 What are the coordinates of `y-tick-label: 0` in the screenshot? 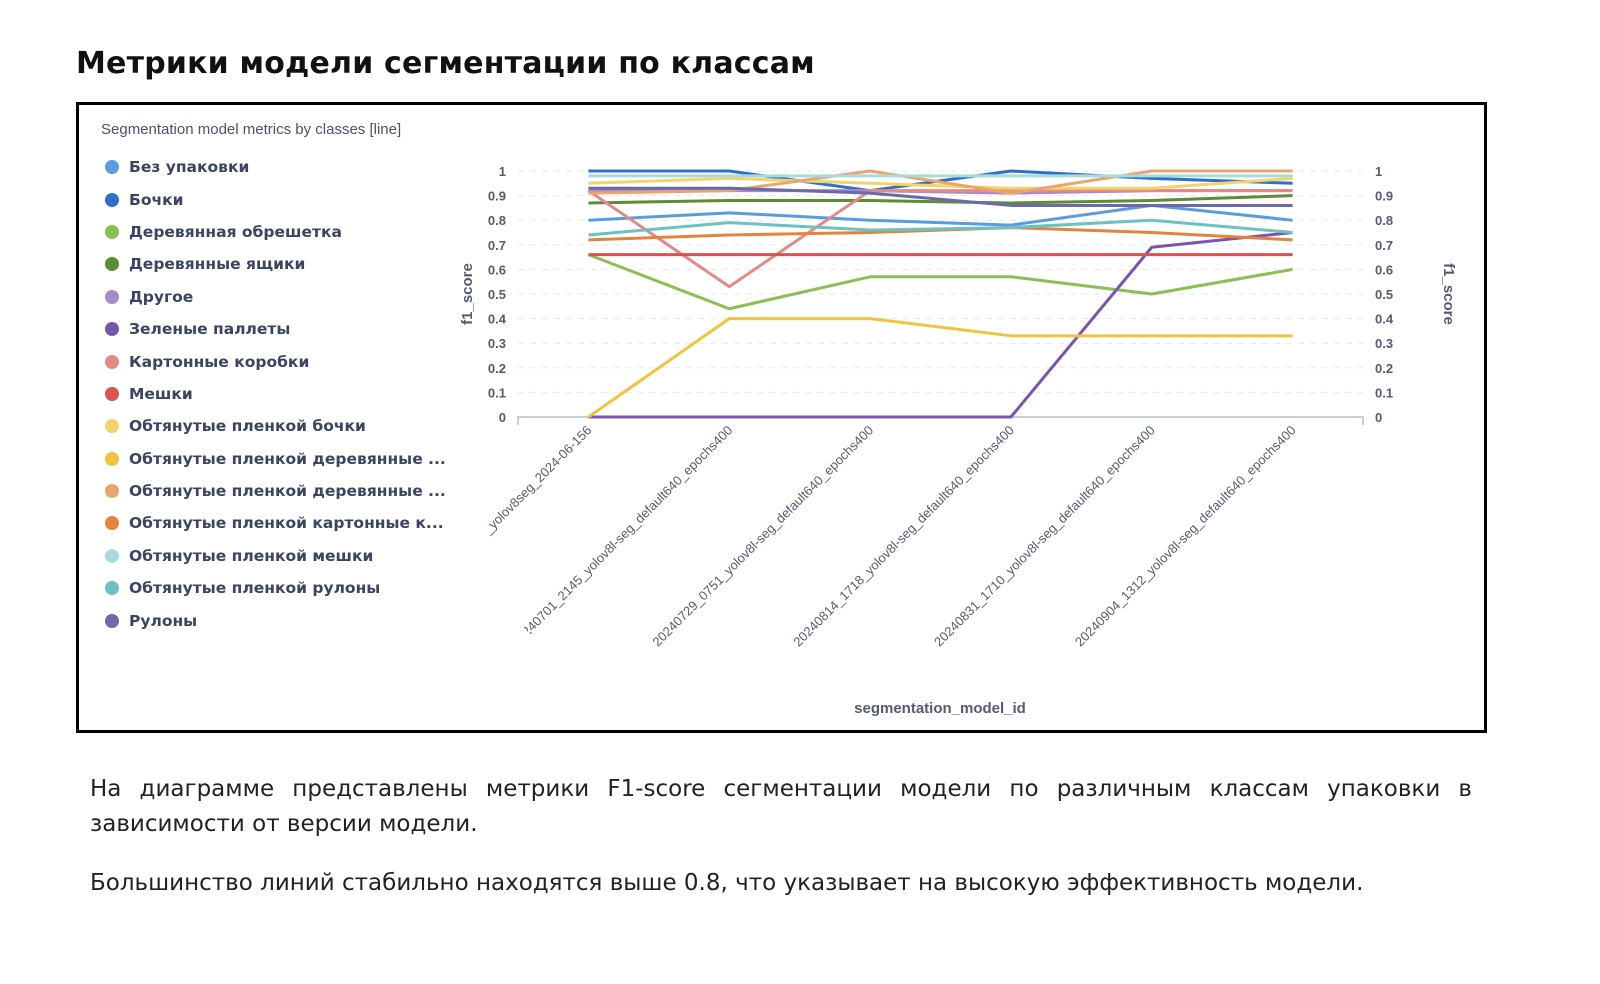 It's located at (502, 417).